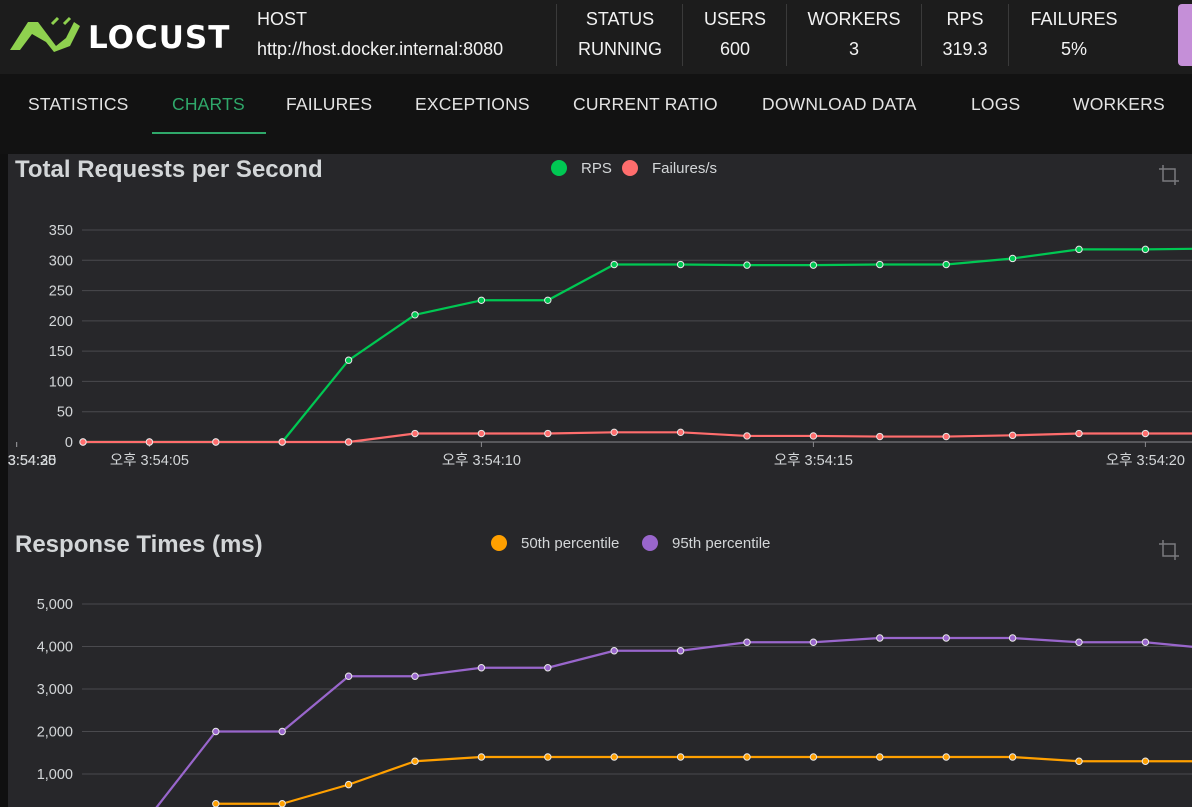 This screenshot has height=807, width=1192. Describe the element at coordinates (839, 104) in the screenshot. I see `tab-download-data: DOWNLOAD DATA` at that location.